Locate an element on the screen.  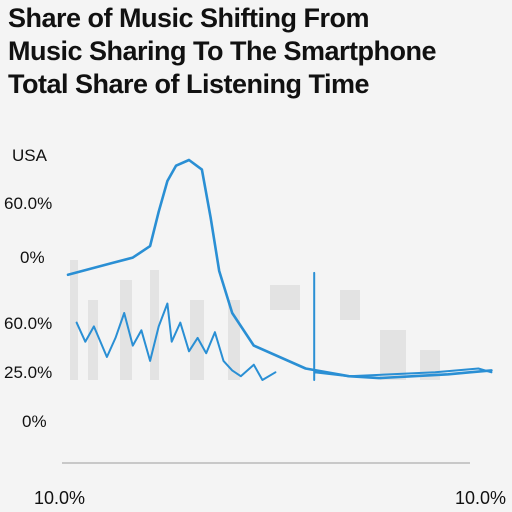
y-label-usa: USA is located at coordinates (29, 155).